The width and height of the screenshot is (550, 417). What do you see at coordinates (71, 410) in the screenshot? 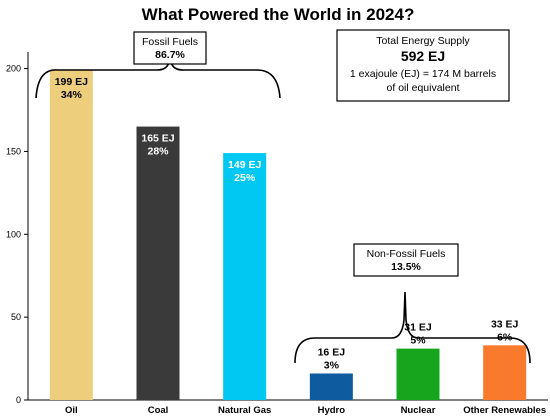
I see `x-tick-label: Oil` at bounding box center [71, 410].